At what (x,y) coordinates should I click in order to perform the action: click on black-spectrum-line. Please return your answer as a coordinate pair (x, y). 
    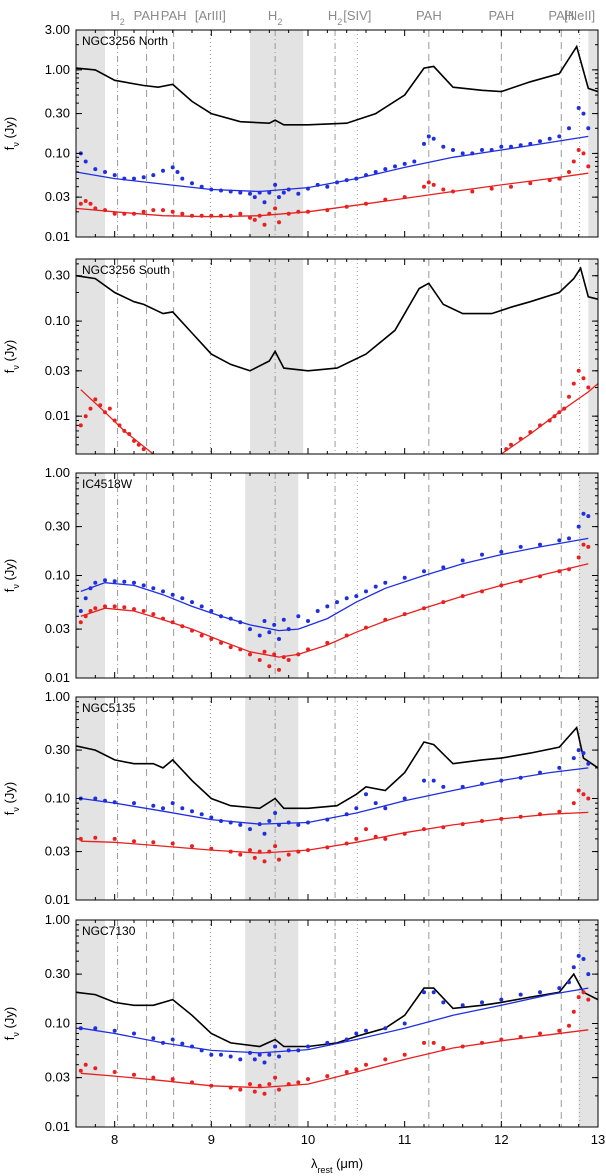
    Looking at the image, I should click on (337, 319).